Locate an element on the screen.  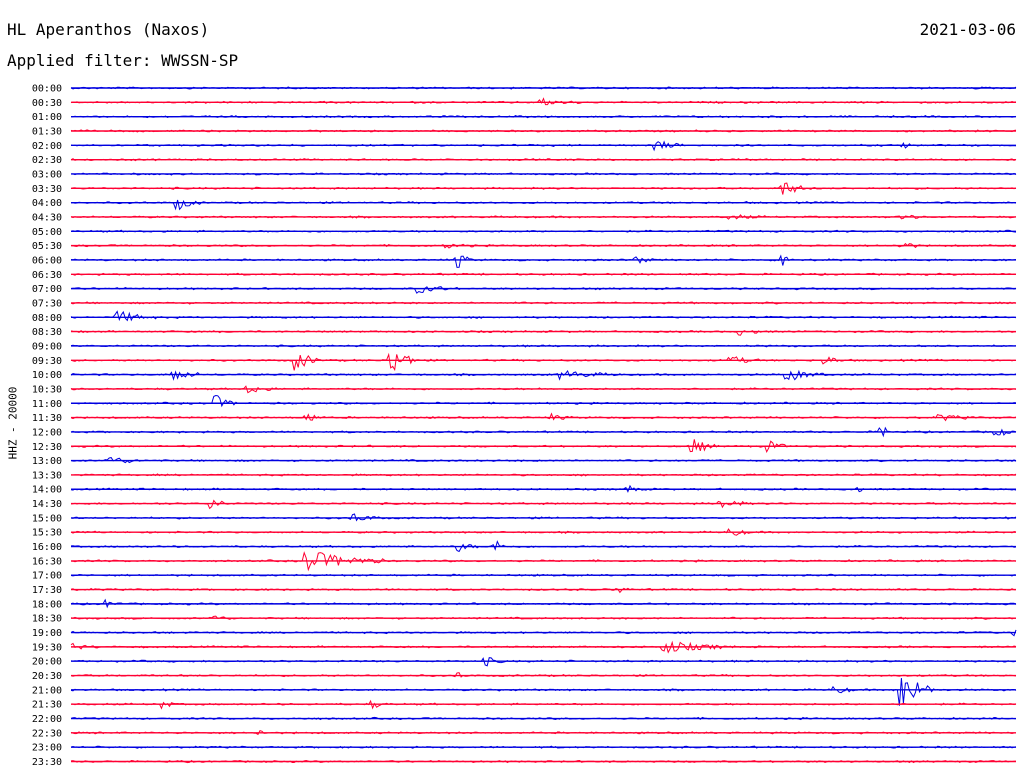
row-label-2030: 20:30 is located at coordinates (47, 676).